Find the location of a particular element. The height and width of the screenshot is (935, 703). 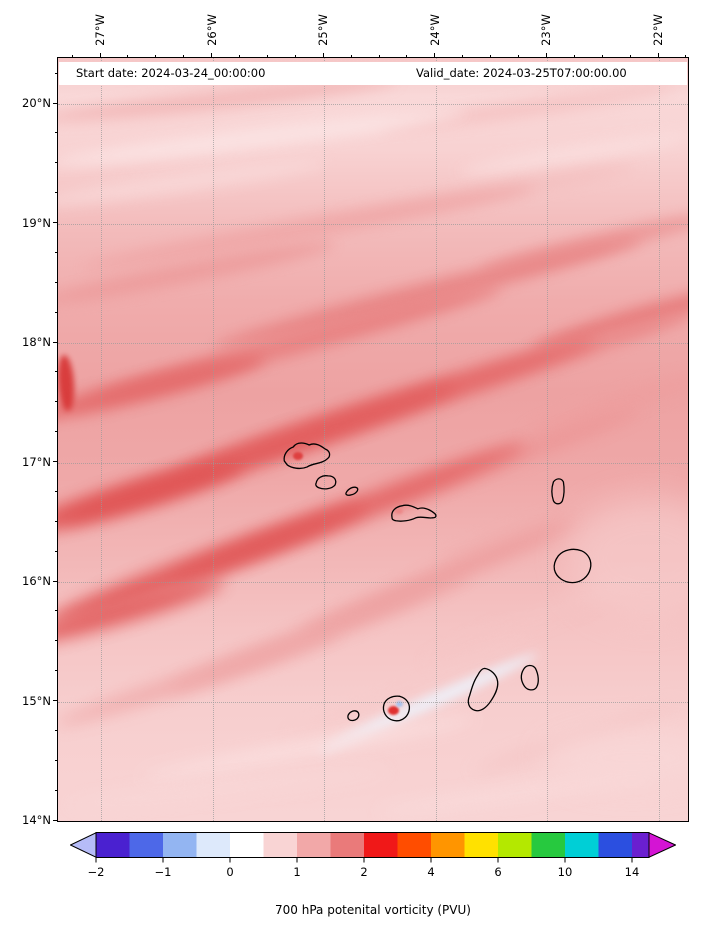

island-outline-fogo is located at coordinates (396, 708).